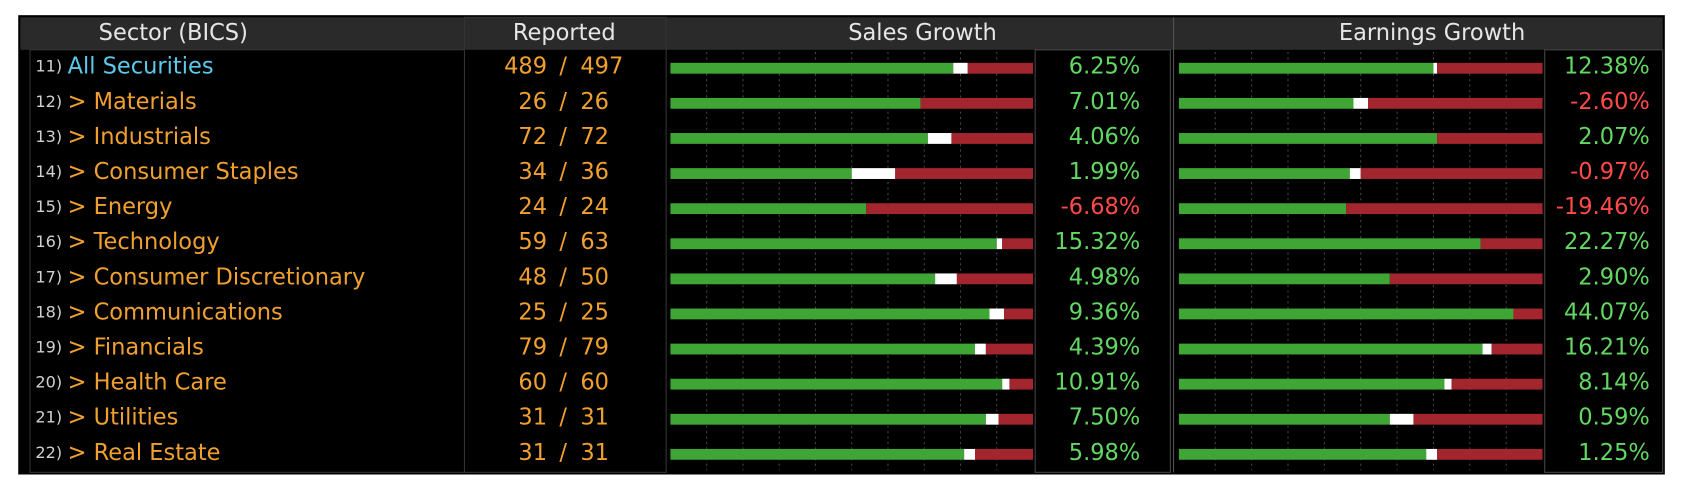  Describe the element at coordinates (594, 172) in the screenshot. I see `reported-total: 36` at that location.